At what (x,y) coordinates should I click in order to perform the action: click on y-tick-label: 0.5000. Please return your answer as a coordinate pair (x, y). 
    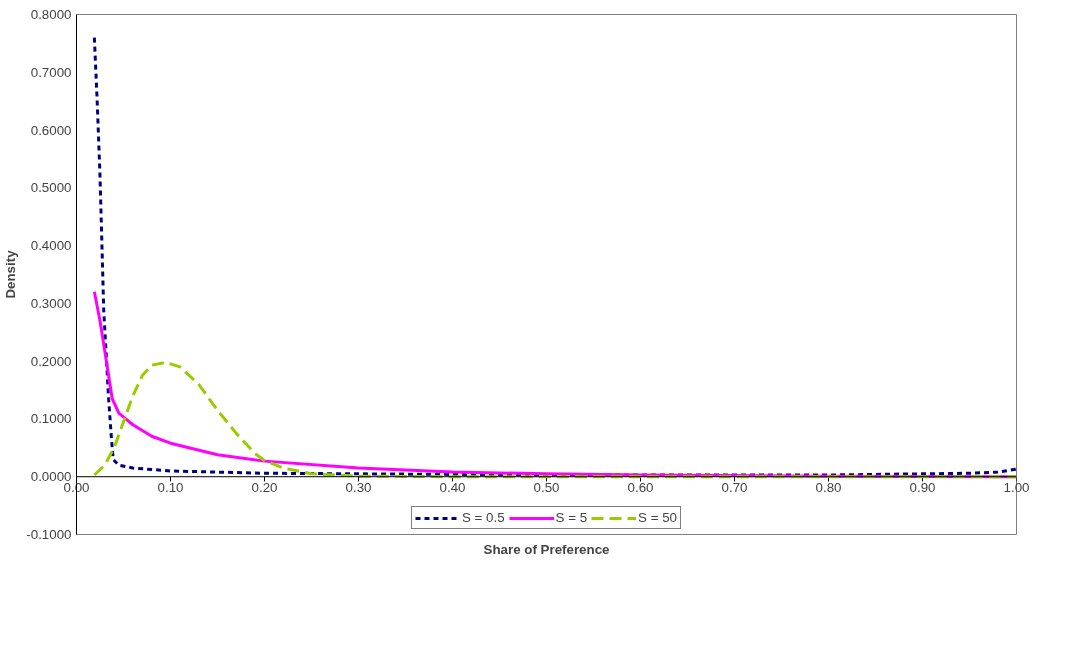
    Looking at the image, I should click on (51, 188).